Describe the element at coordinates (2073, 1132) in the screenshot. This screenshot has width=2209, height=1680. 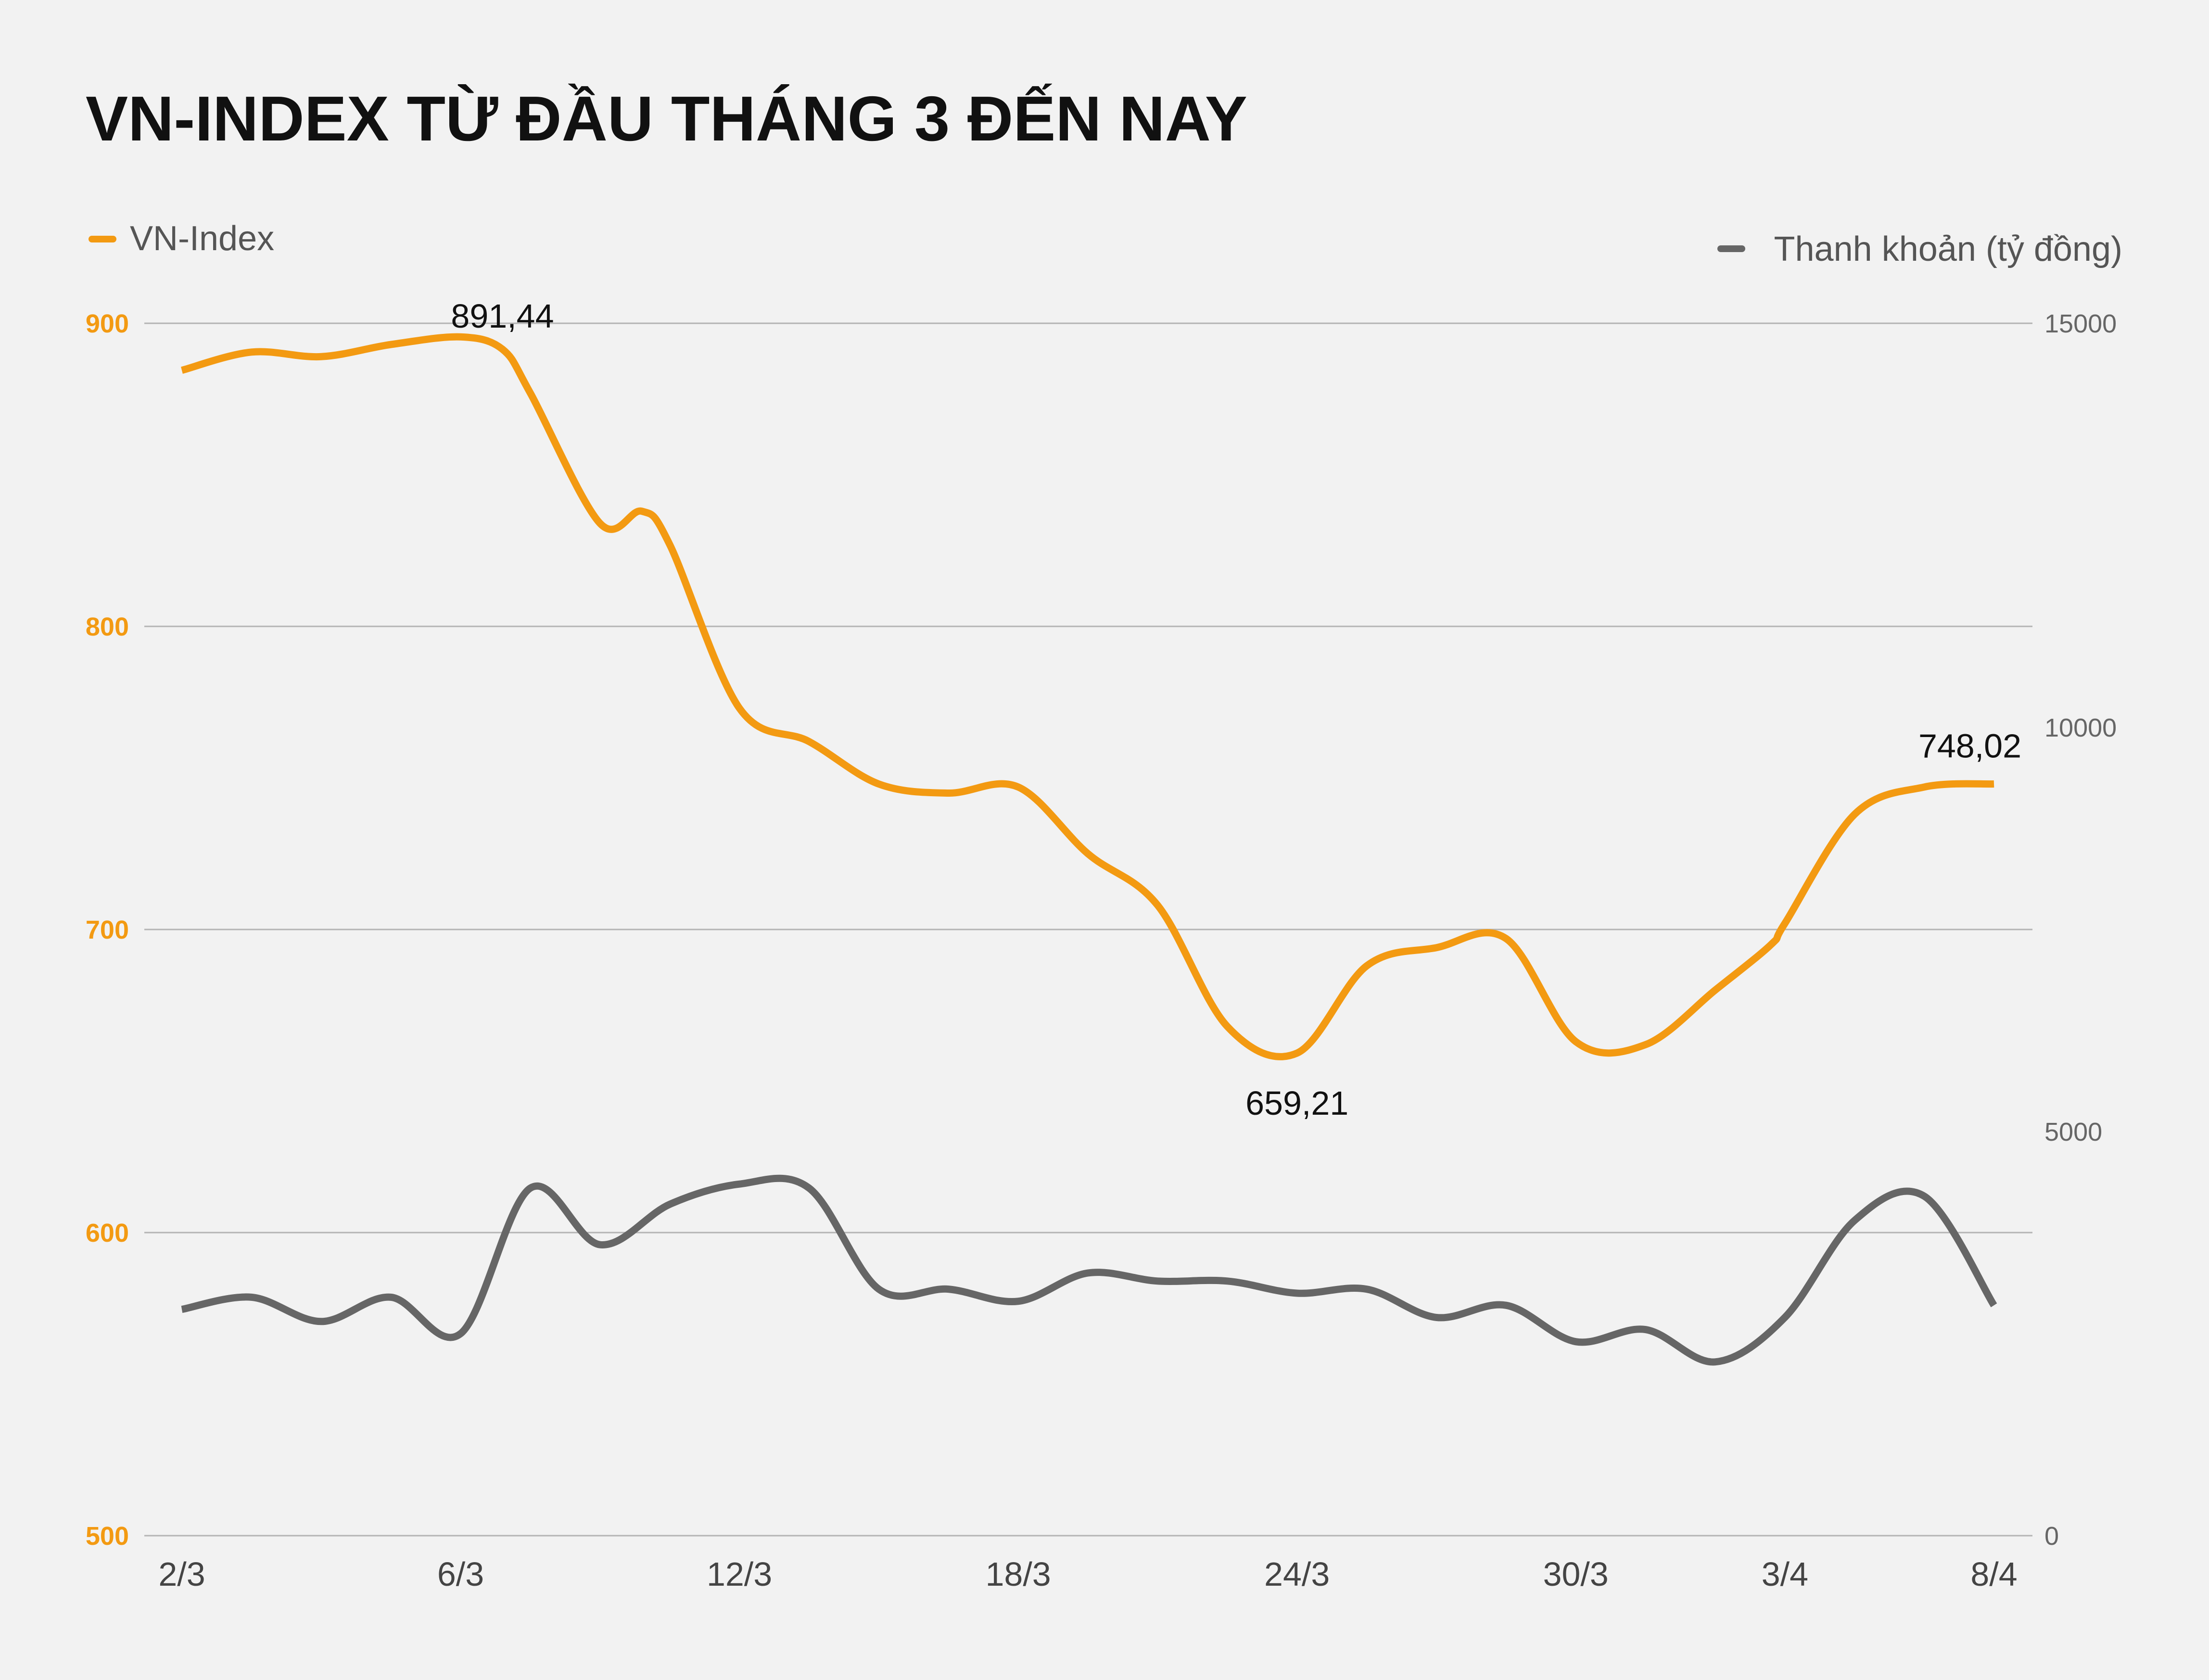
I see `right-tick-label: 5000` at that location.